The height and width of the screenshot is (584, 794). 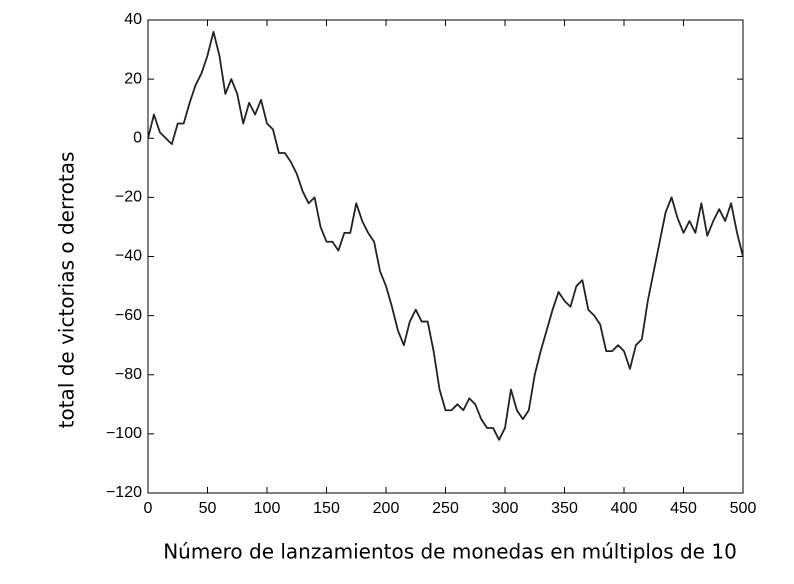 I want to click on y-tick-label: −80, so click(x=128, y=374).